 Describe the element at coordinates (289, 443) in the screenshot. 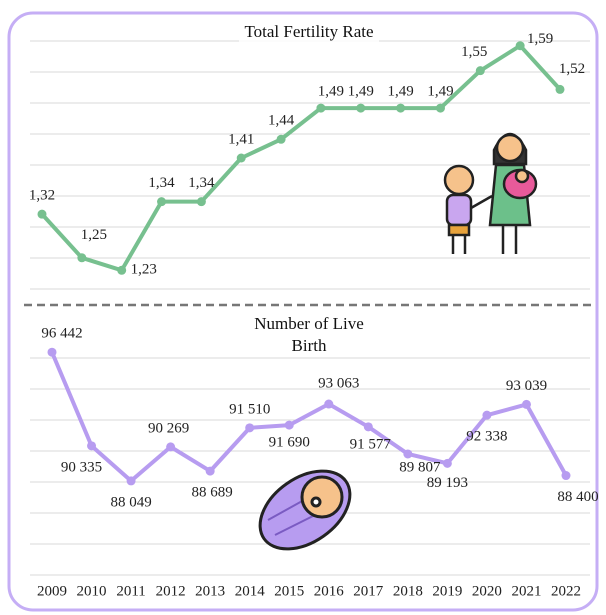

I see `data-label: 91 690` at that location.